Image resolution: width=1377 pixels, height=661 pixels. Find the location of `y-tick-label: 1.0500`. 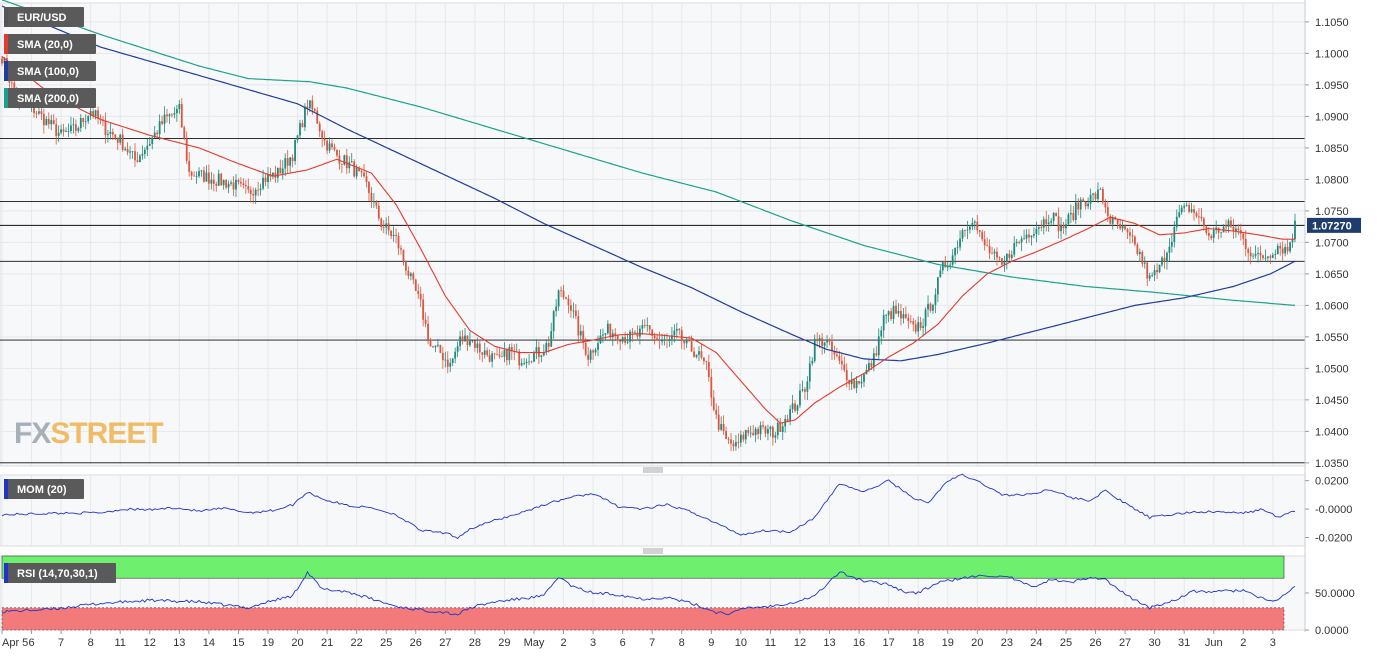

y-tick-label: 1.0500 is located at coordinates (1332, 369).